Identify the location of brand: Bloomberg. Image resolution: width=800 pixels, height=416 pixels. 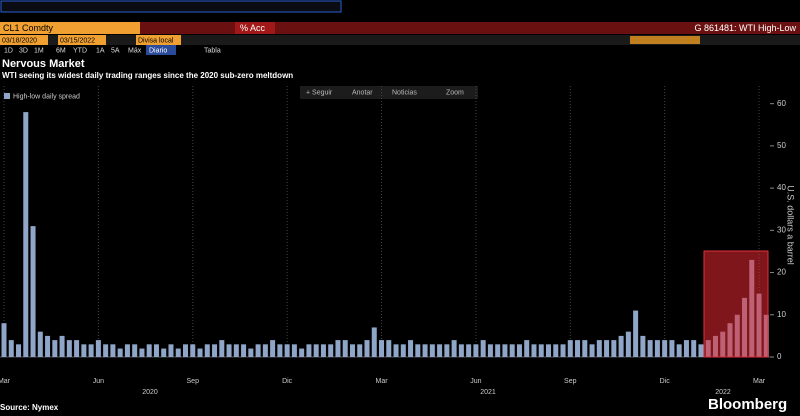
(747, 404).